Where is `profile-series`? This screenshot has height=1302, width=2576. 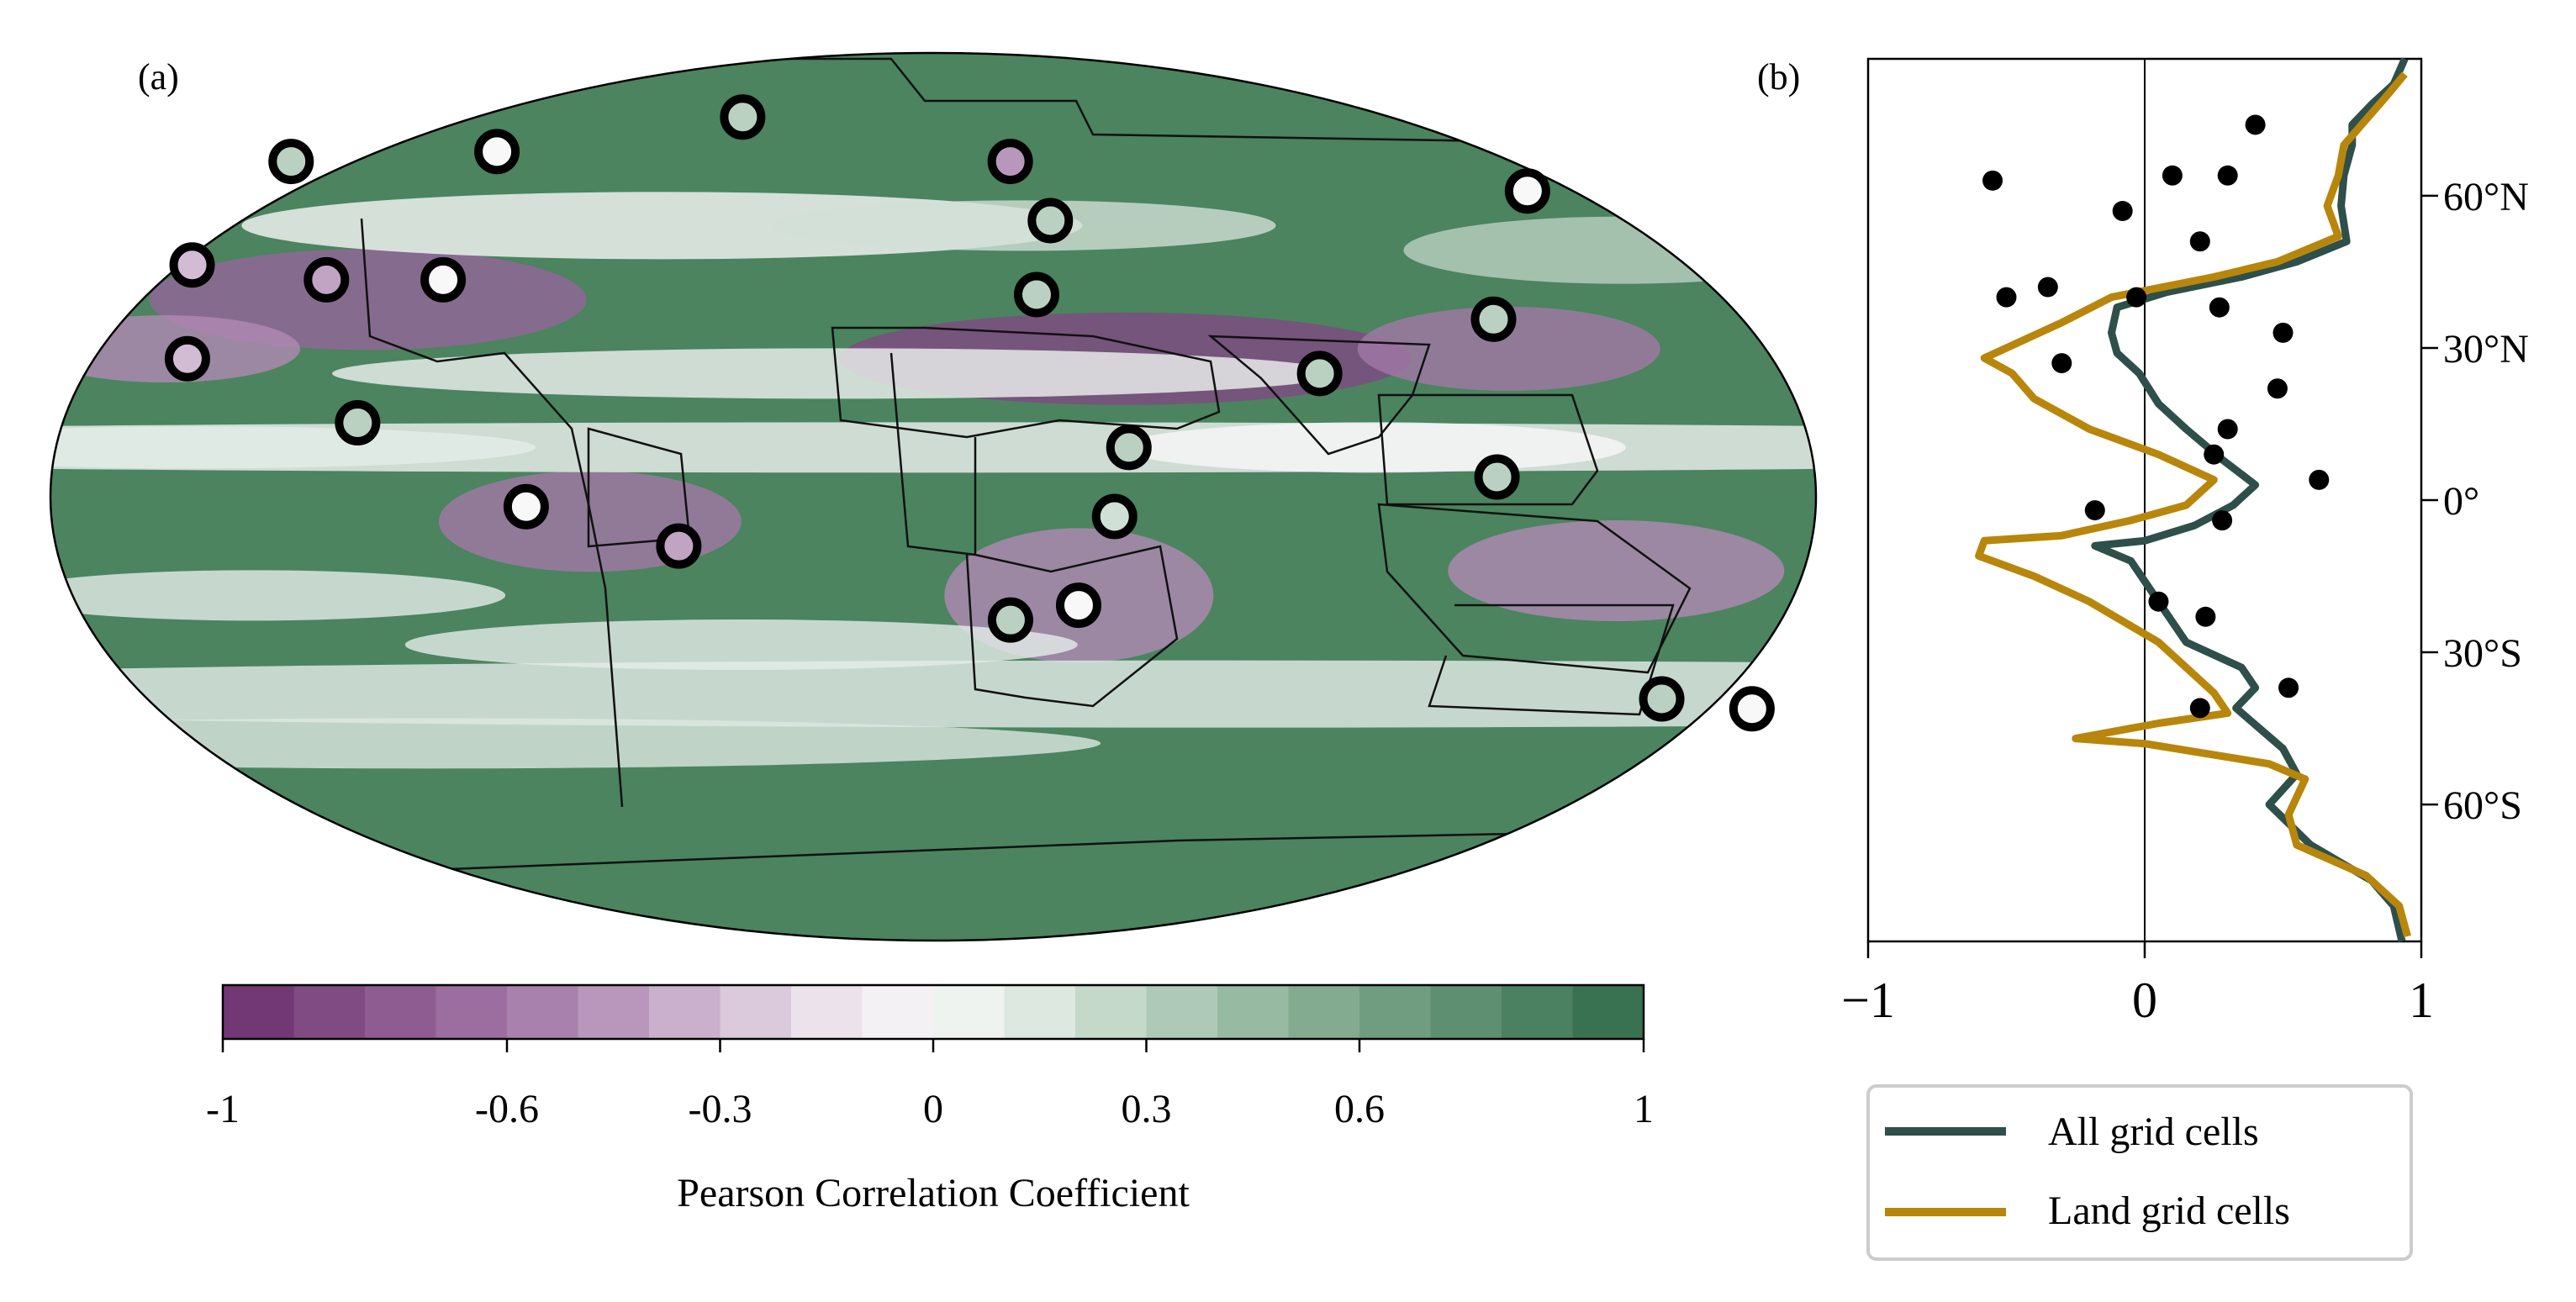 profile-series is located at coordinates (2193, 500).